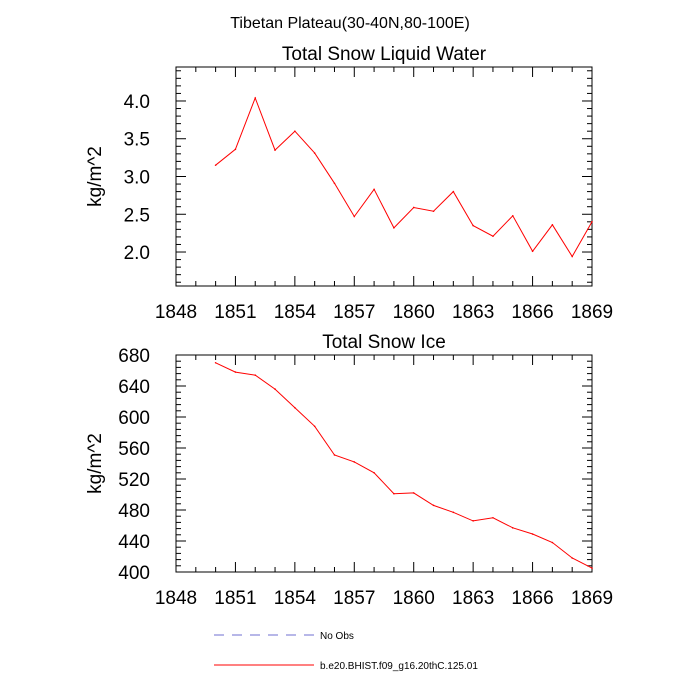 The height and width of the screenshot is (700, 700). I want to click on legend: No Obs b.e20.BHIST.f09_g16.20thC.125.01, so click(346, 651).